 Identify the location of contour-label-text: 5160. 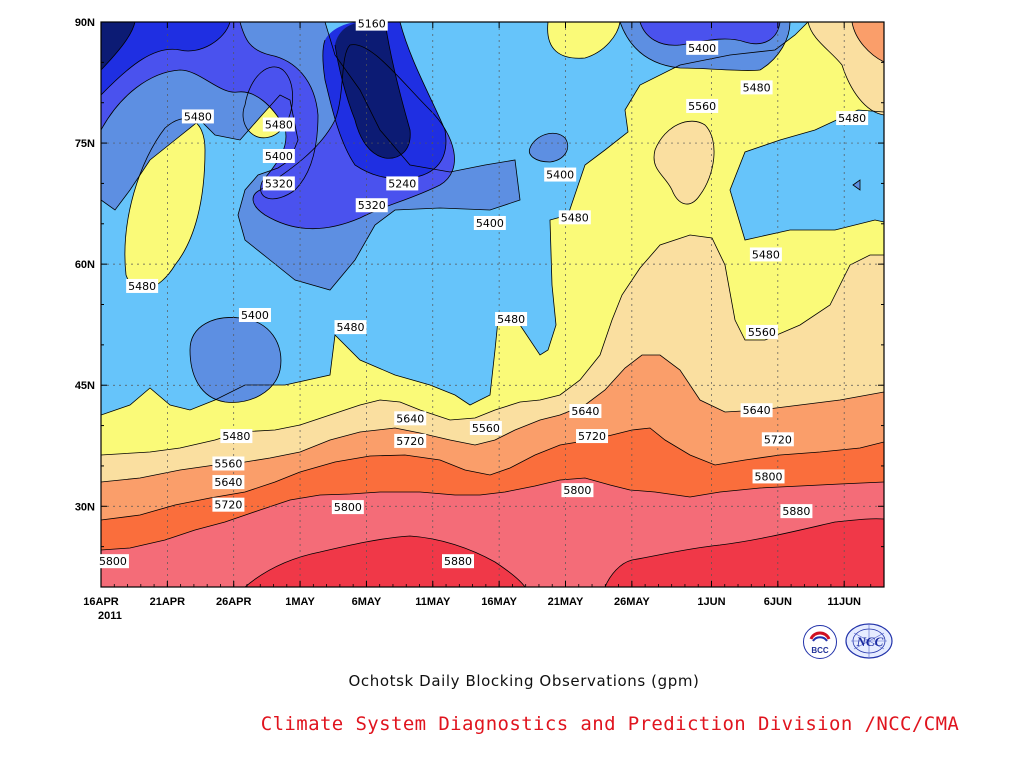
(372, 24).